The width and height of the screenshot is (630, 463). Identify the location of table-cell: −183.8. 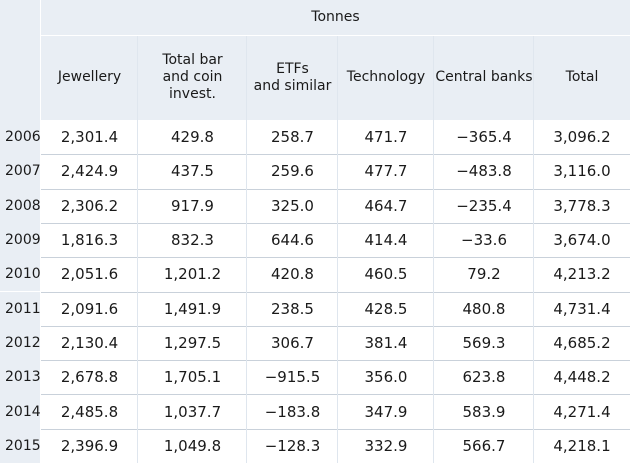
(292, 411).